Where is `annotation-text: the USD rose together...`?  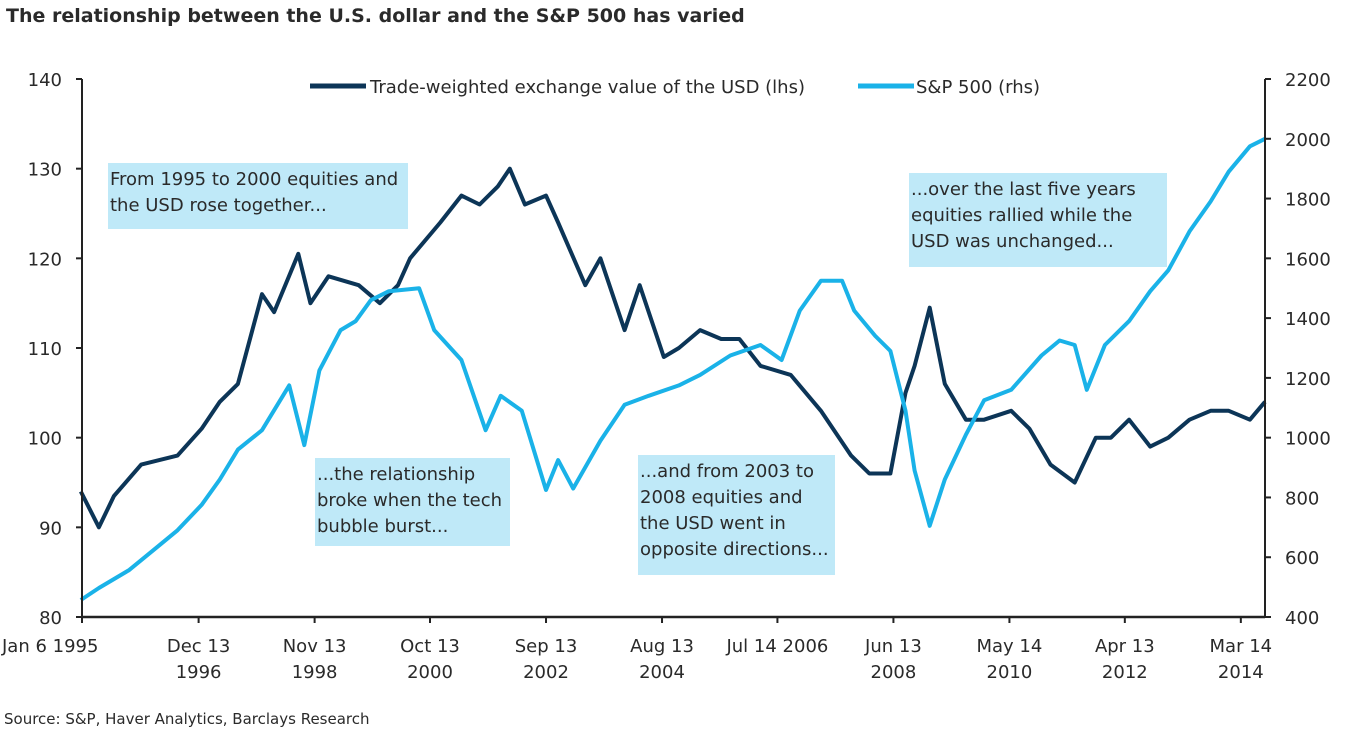 annotation-text: the USD rose together... is located at coordinates (218, 205).